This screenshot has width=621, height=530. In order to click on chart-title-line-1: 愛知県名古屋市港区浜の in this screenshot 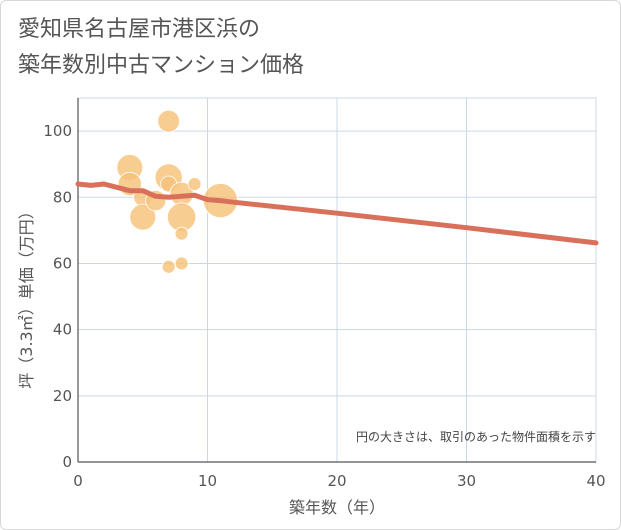, I will do `click(139, 29)`.